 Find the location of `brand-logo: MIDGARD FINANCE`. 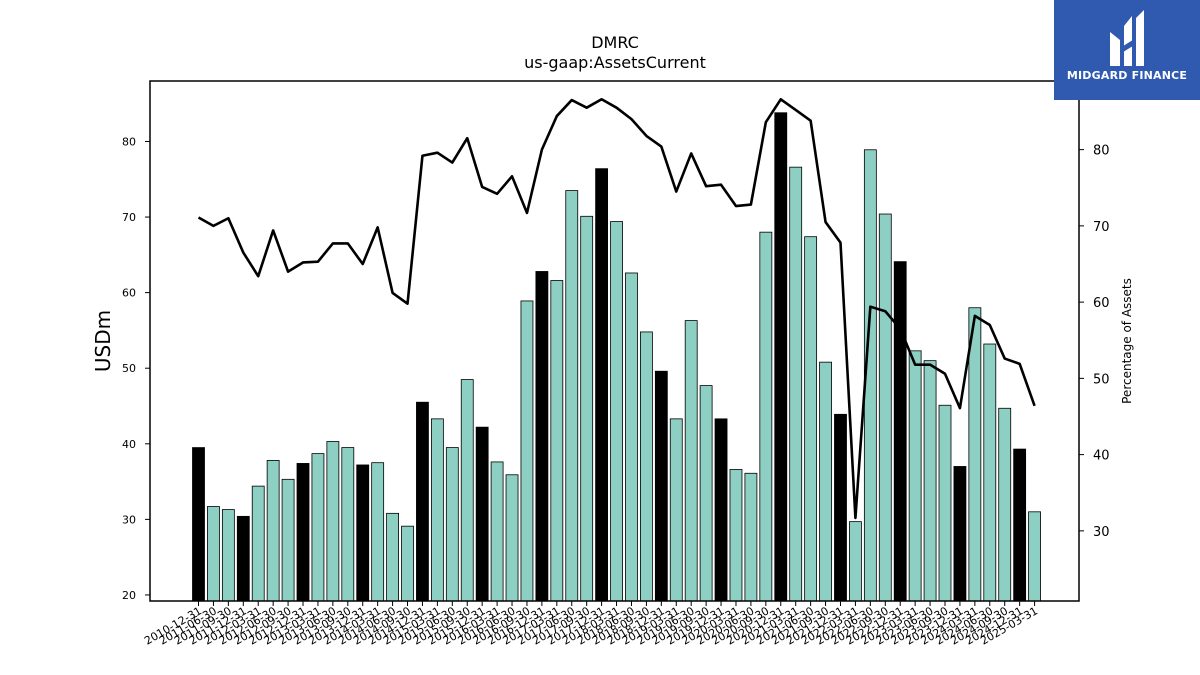

brand-logo: MIDGARD FINANCE is located at coordinates (1127, 50).